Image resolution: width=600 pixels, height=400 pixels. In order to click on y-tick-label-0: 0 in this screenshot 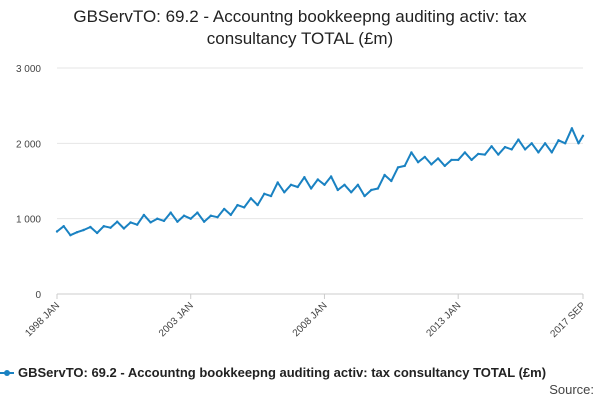, I will do `click(38, 295)`.